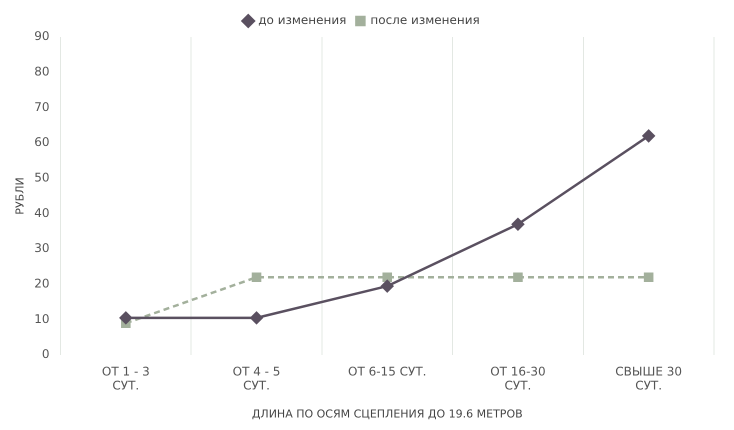 The width and height of the screenshot is (734, 430). I want to click on x-tick-label: ОТ 4 - 5 СУТ., so click(256, 378).